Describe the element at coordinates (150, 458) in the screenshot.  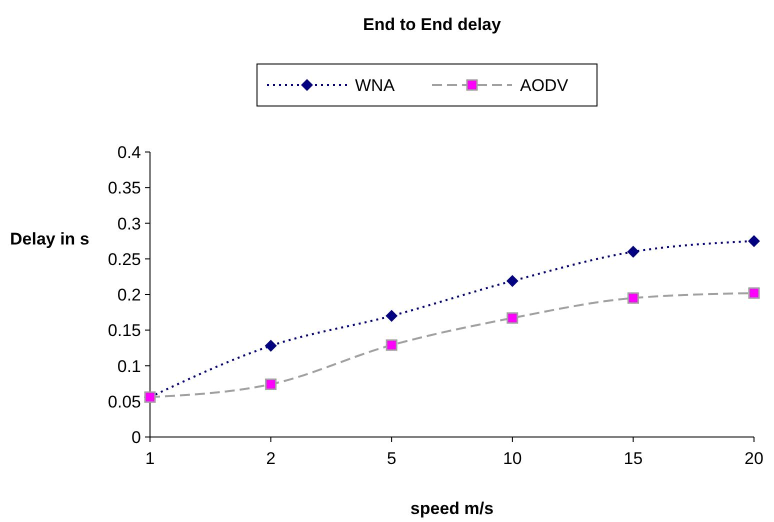
I see `x-tick-label: 1` at that location.